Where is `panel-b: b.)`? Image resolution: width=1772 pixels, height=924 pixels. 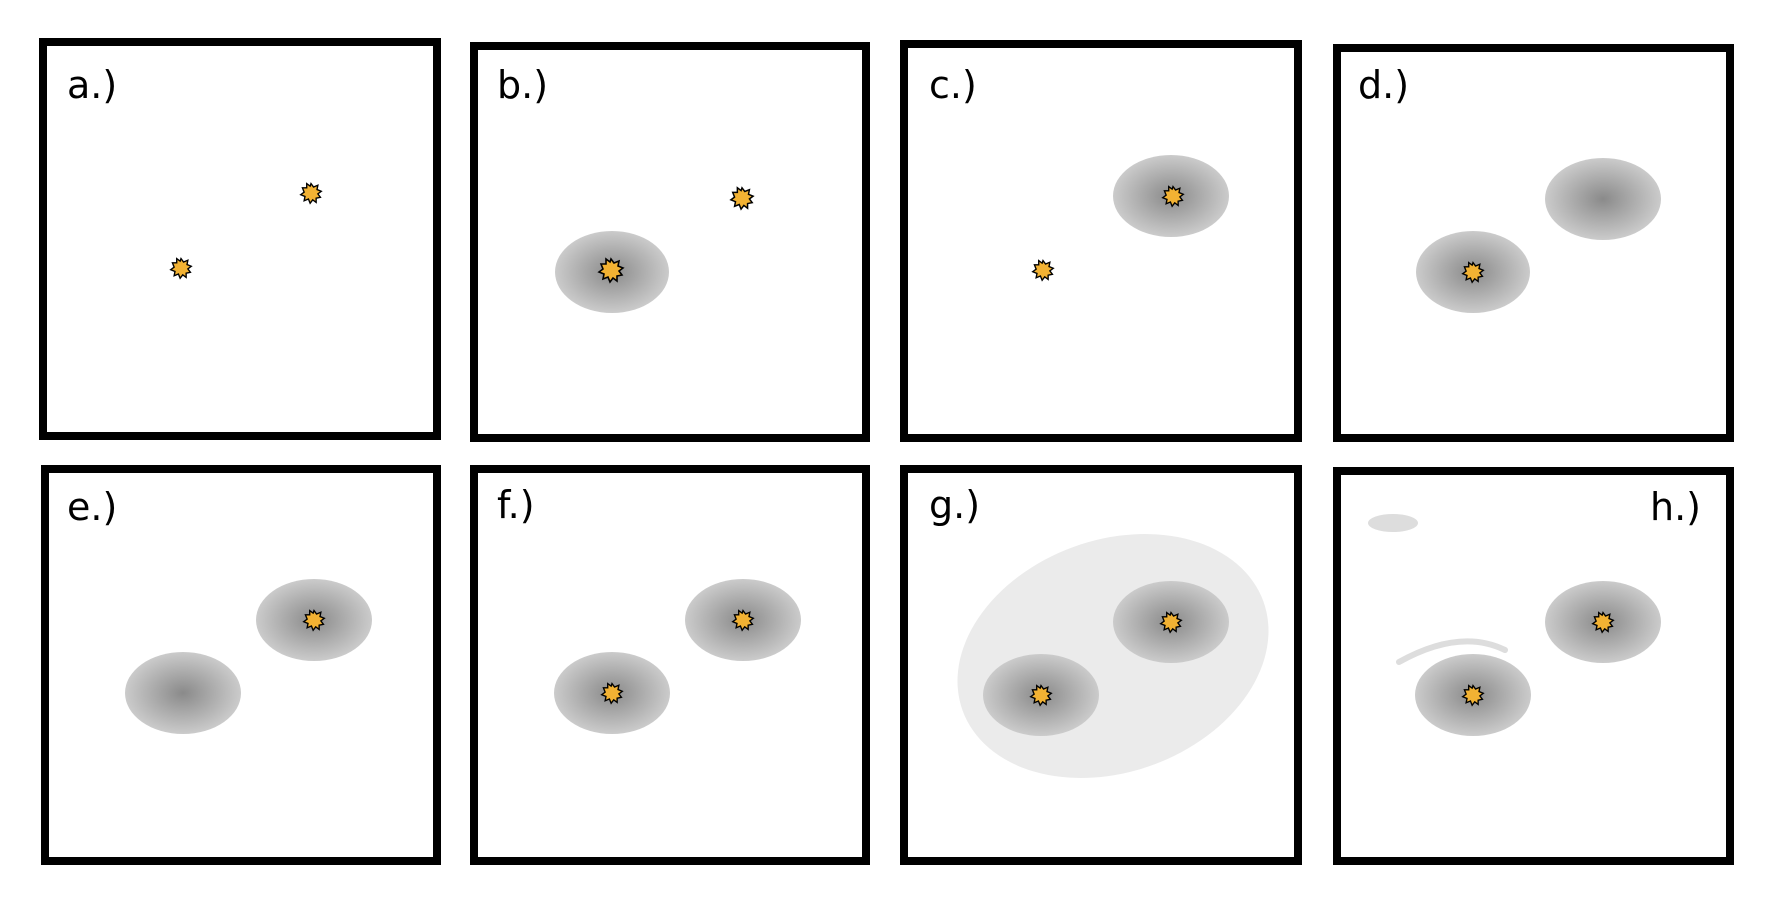
panel-b: b.) is located at coordinates (670, 242).